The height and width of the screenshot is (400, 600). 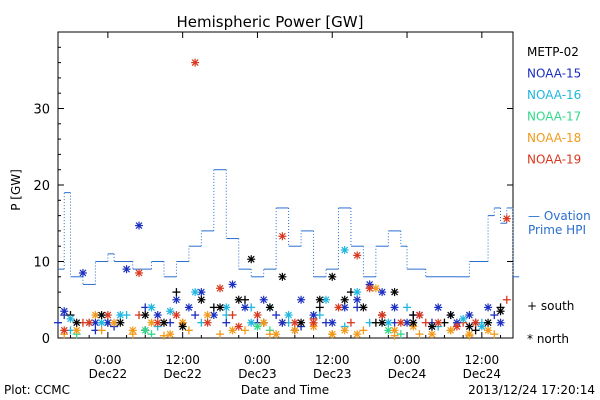 What do you see at coordinates (182, 360) in the screenshot?
I see `x-tick-time: 12:00` at bounding box center [182, 360].